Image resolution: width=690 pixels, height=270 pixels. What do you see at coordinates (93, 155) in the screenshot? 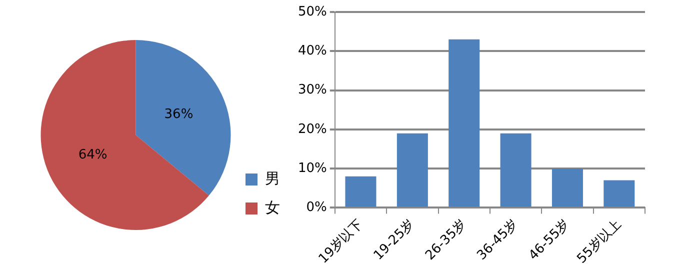
I see `data-label: 64%` at bounding box center [93, 155].